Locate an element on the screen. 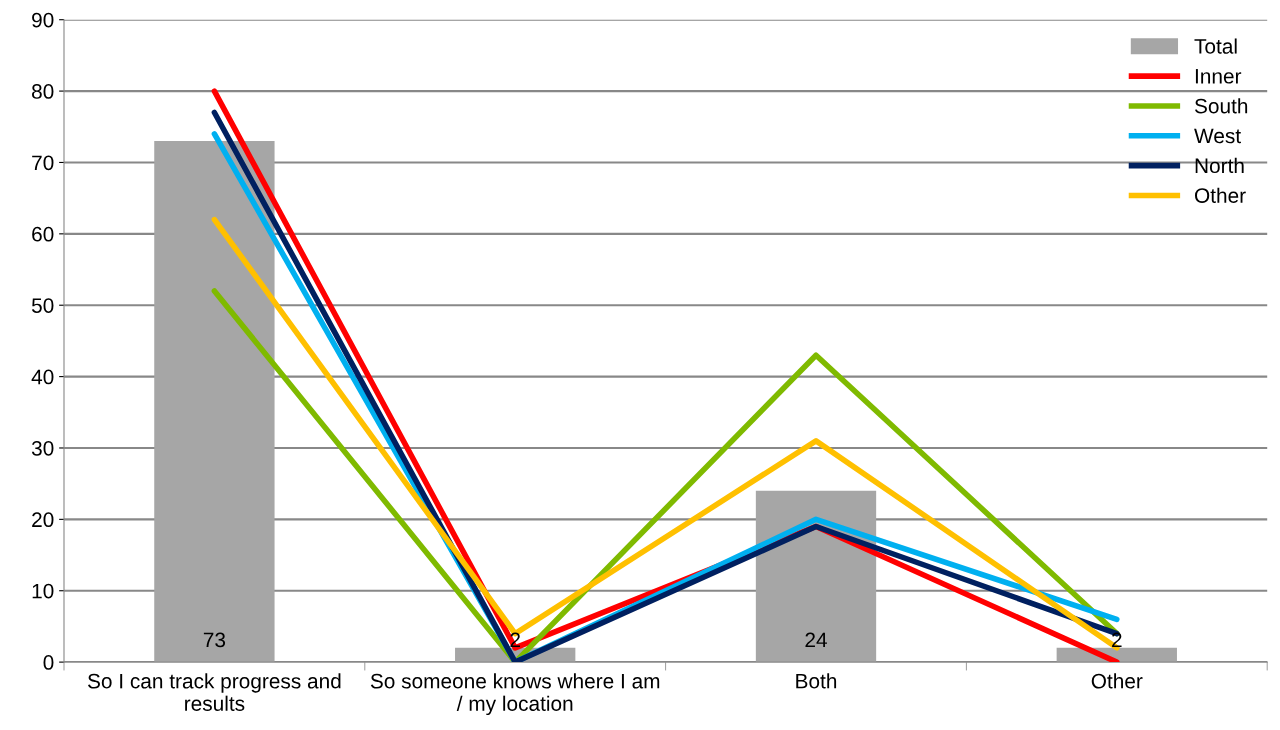 This screenshot has height=730, width=1280. y-tick-label: 50 is located at coordinates (42, 305).